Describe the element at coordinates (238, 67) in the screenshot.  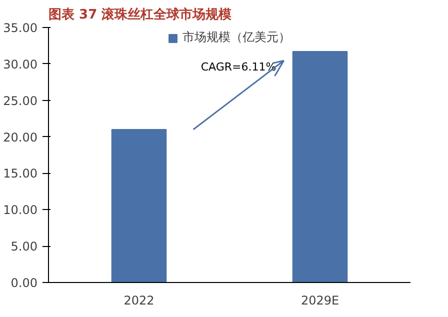
I see `annotation: CAGR=6.11%` at that location.